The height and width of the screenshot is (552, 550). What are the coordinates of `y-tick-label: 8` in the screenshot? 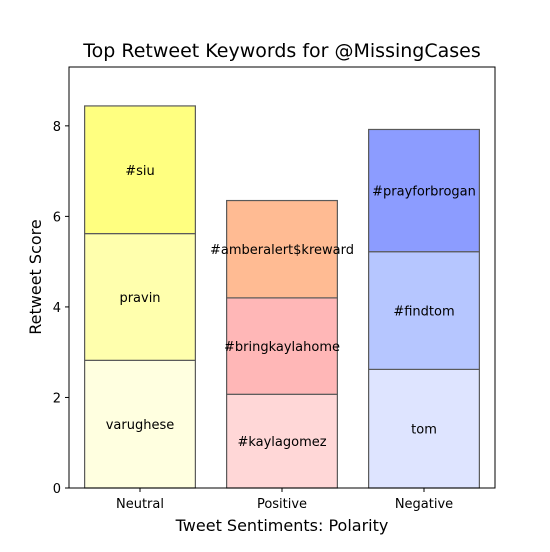 It's located at (57, 127).